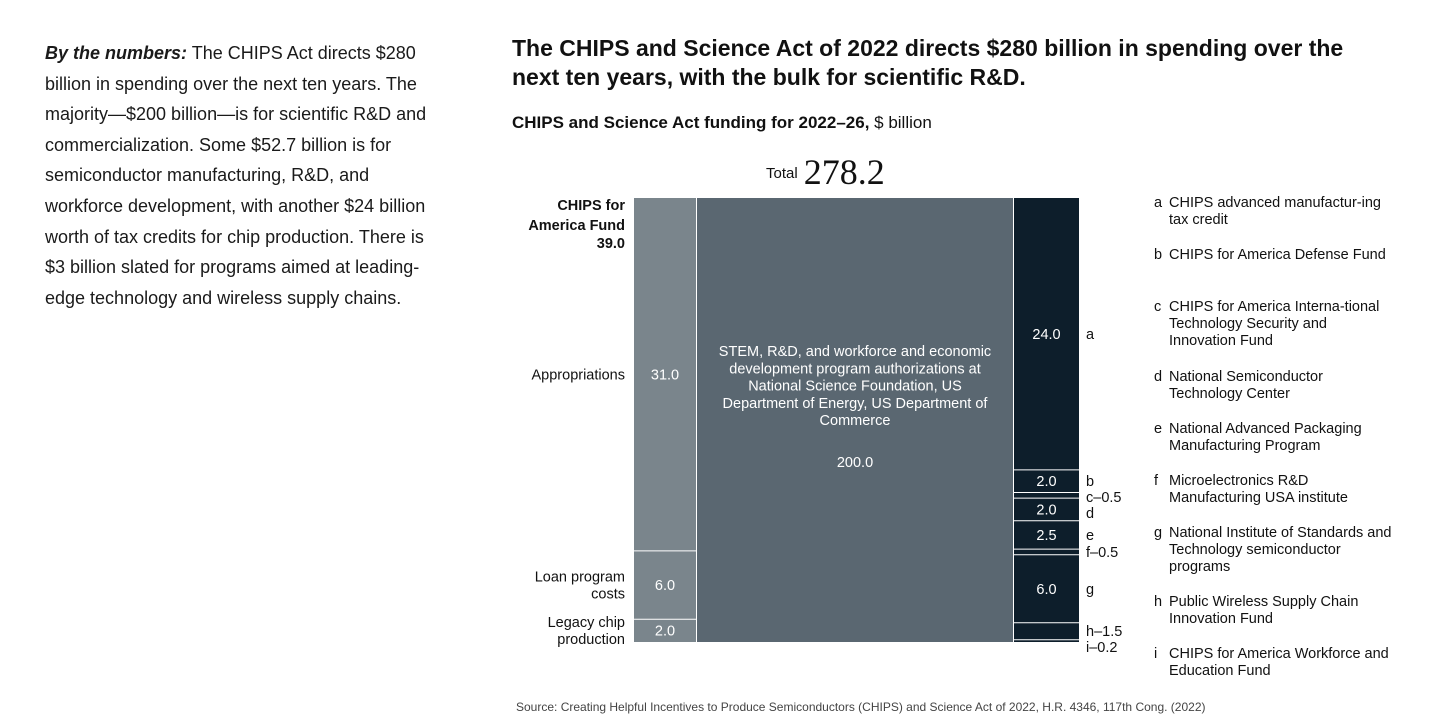 The width and height of the screenshot is (1456, 726). Describe the element at coordinates (579, 375) in the screenshot. I see `fund-category-label: Appropriations` at that location.